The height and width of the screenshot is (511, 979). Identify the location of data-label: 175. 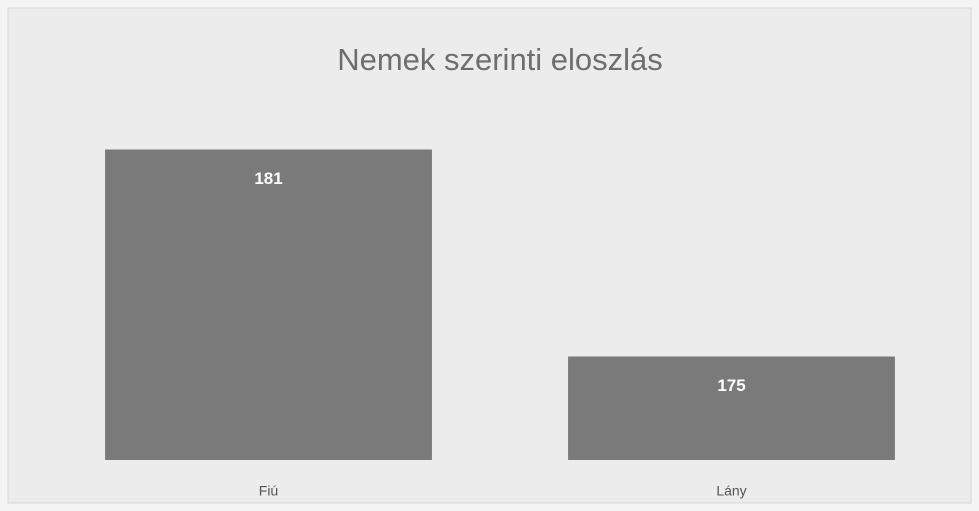
(731, 385).